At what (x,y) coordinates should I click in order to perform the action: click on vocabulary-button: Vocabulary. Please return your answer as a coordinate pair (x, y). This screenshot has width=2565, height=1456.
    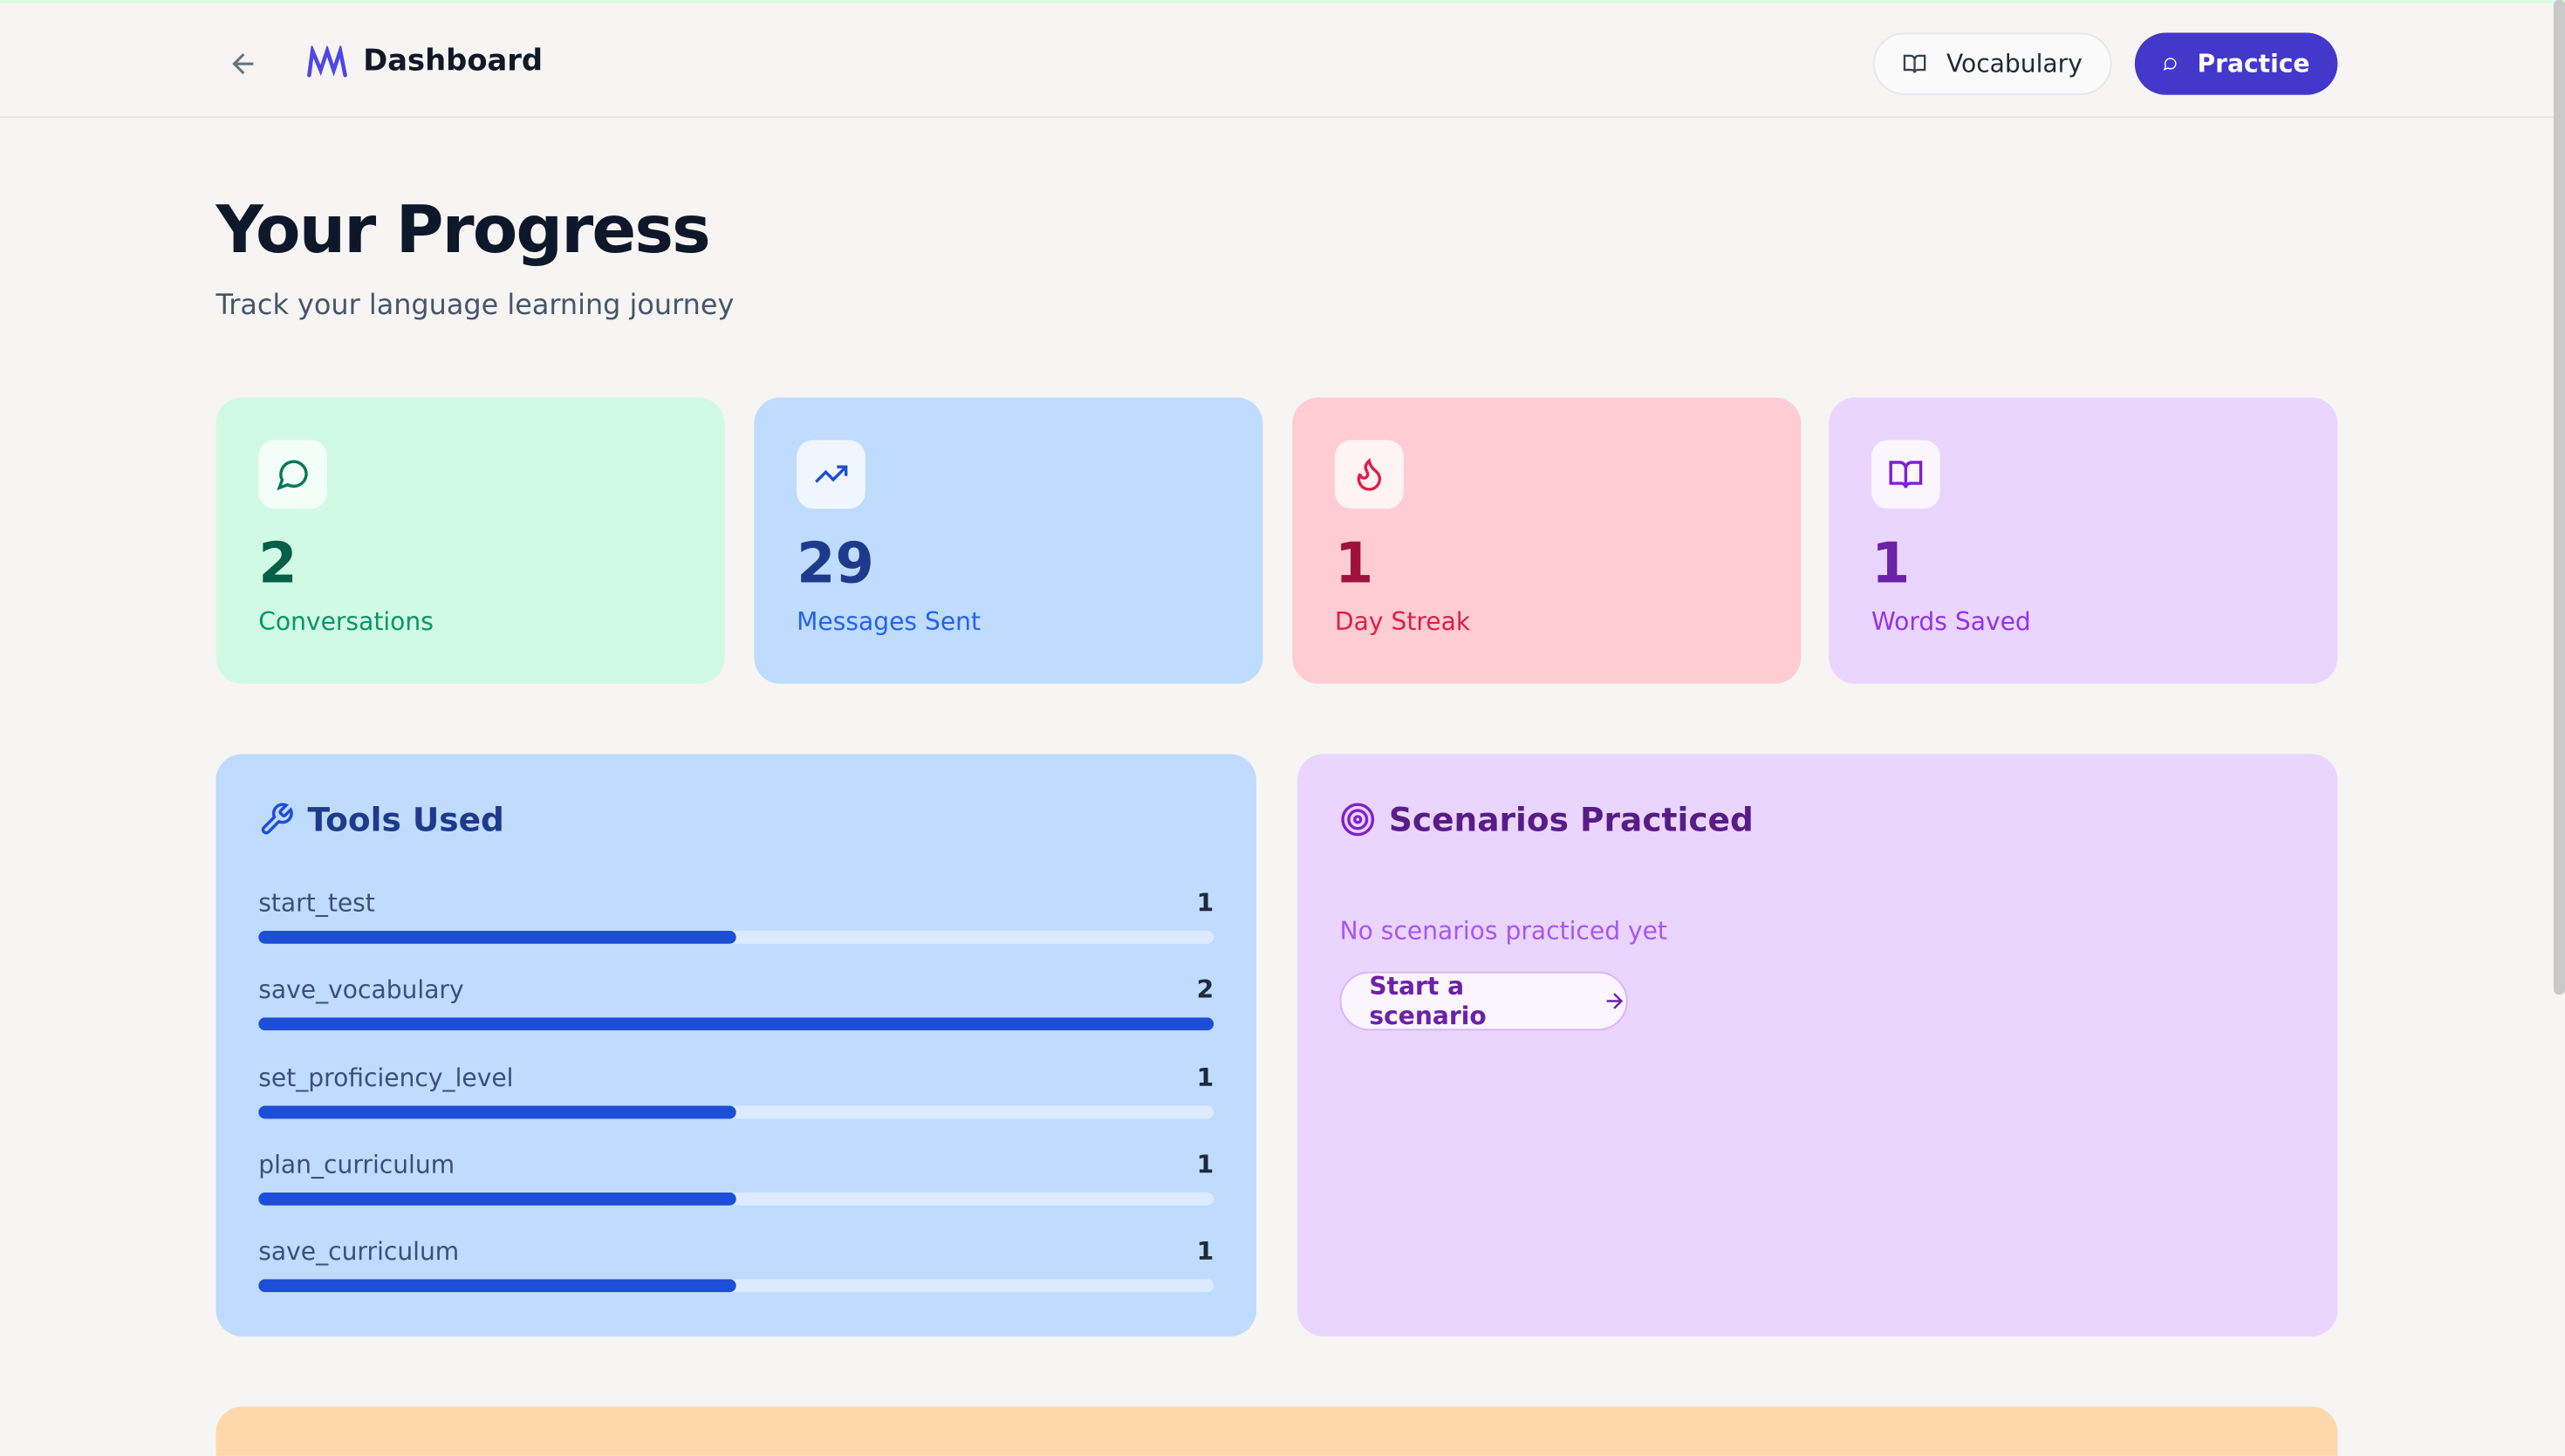
    Looking at the image, I should click on (1992, 63).